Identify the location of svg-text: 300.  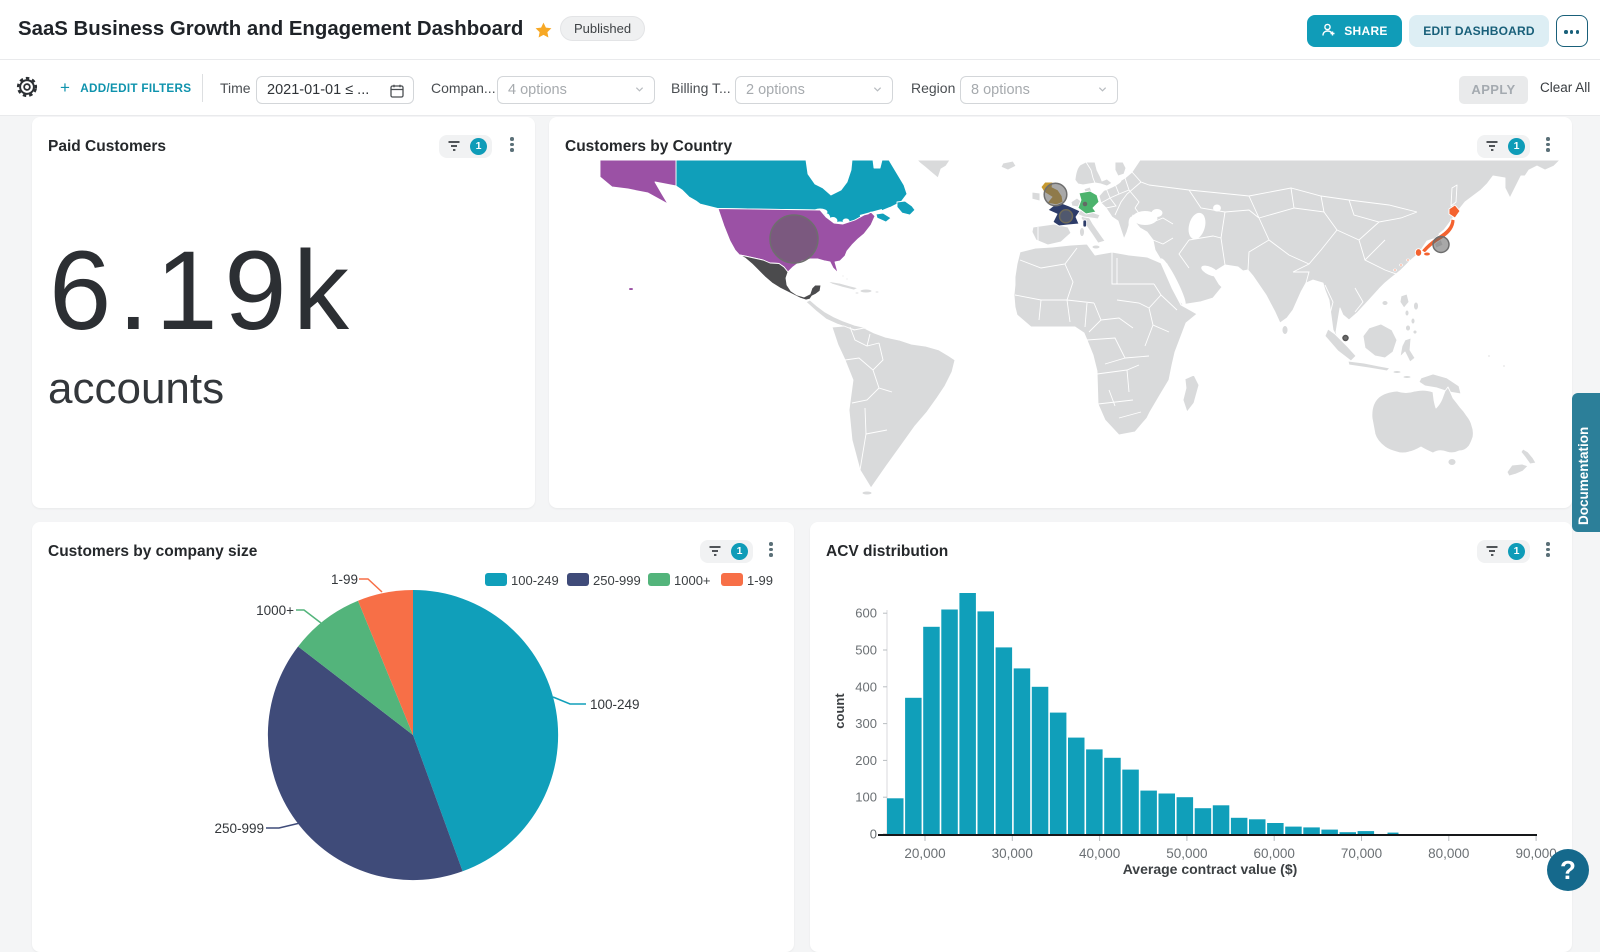
(866, 723).